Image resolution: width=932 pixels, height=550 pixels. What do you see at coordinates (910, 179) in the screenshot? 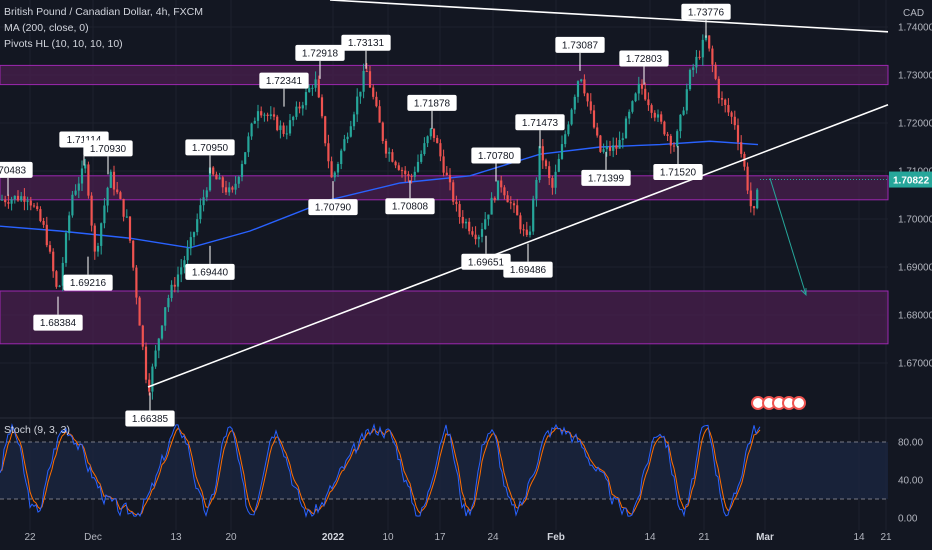
I see `last-price-tag` at bounding box center [910, 179].